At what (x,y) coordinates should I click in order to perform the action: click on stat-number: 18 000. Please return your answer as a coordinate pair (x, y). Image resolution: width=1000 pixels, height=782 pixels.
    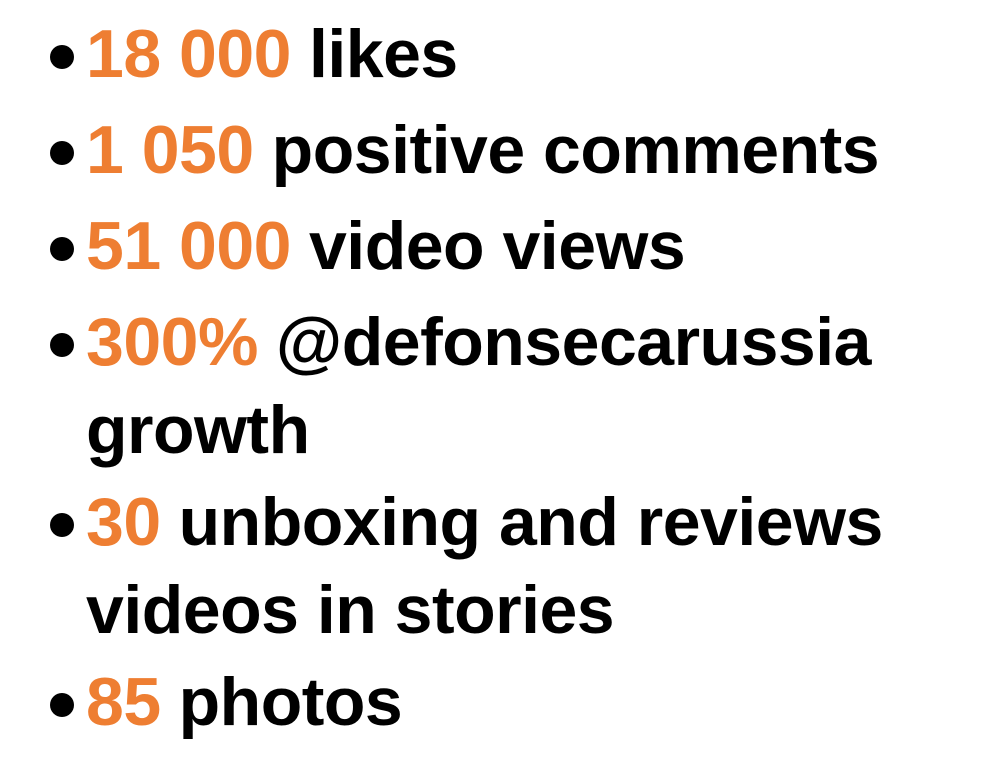
    Looking at the image, I should click on (188, 54).